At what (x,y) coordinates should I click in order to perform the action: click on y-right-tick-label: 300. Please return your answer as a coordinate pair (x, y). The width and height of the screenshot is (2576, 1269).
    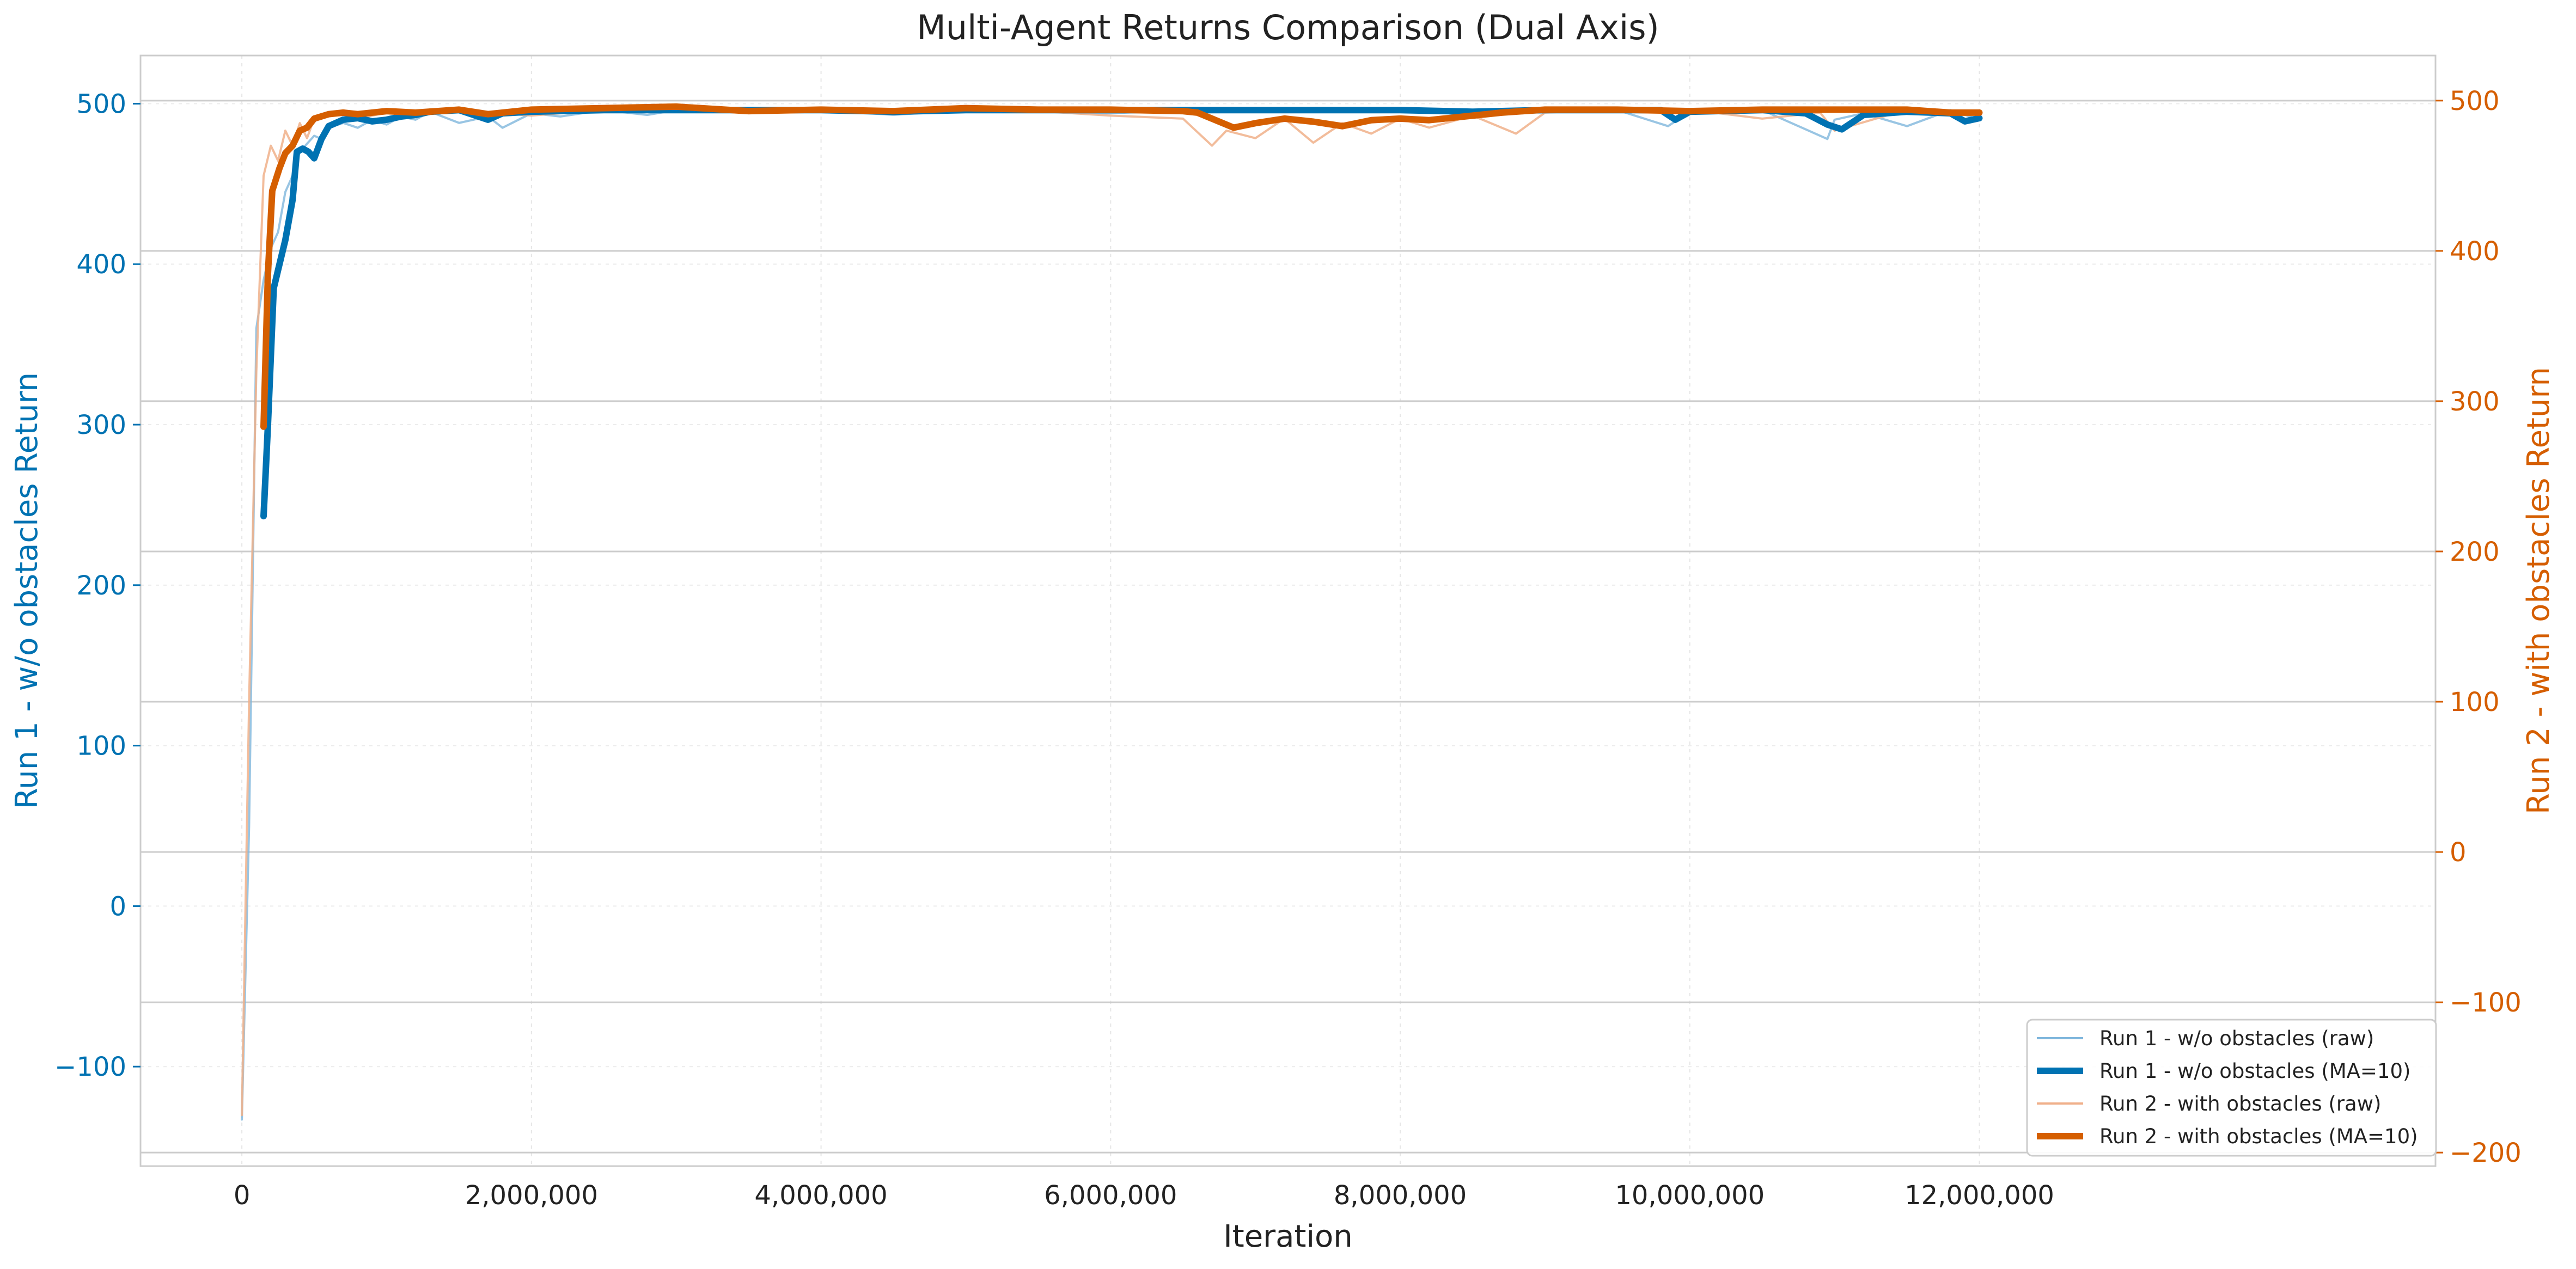
    Looking at the image, I should click on (2475, 402).